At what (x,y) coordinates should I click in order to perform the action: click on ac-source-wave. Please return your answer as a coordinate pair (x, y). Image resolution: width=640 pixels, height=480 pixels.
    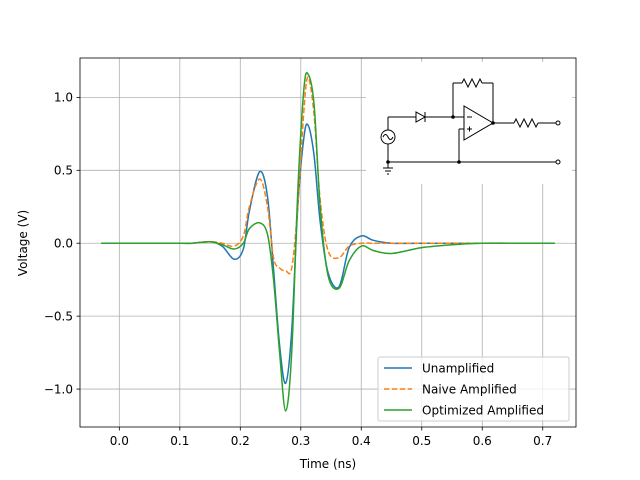
    Looking at the image, I should click on (388, 137).